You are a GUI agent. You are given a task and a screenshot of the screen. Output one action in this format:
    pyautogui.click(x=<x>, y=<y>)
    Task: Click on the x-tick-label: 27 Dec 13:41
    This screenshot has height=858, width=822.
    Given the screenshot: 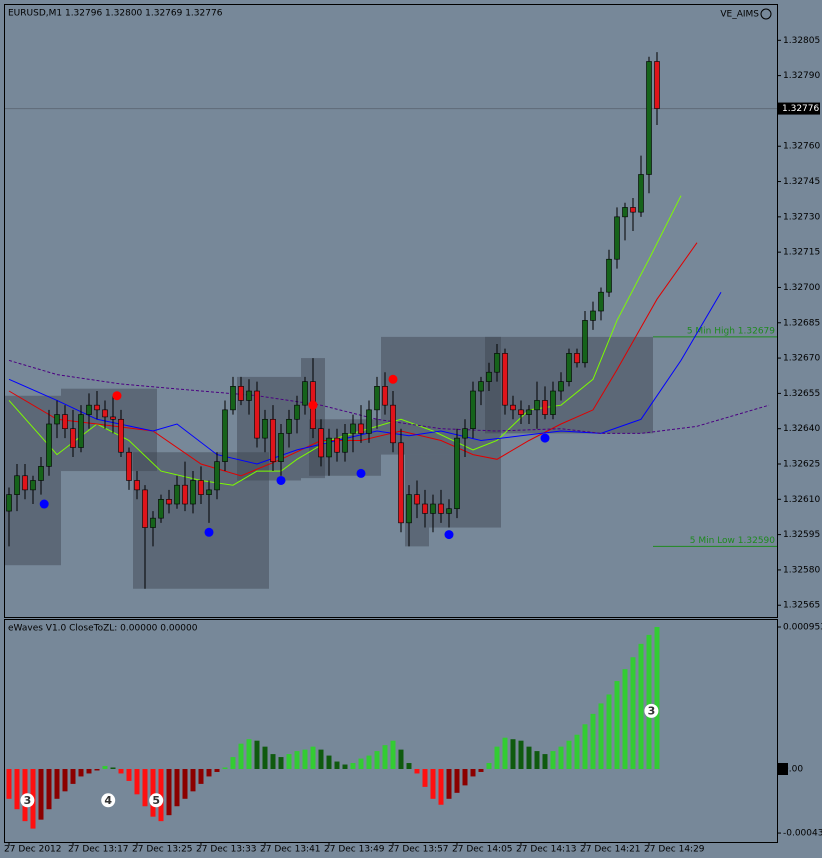 What is the action you would take?
    pyautogui.click(x=290, y=850)
    